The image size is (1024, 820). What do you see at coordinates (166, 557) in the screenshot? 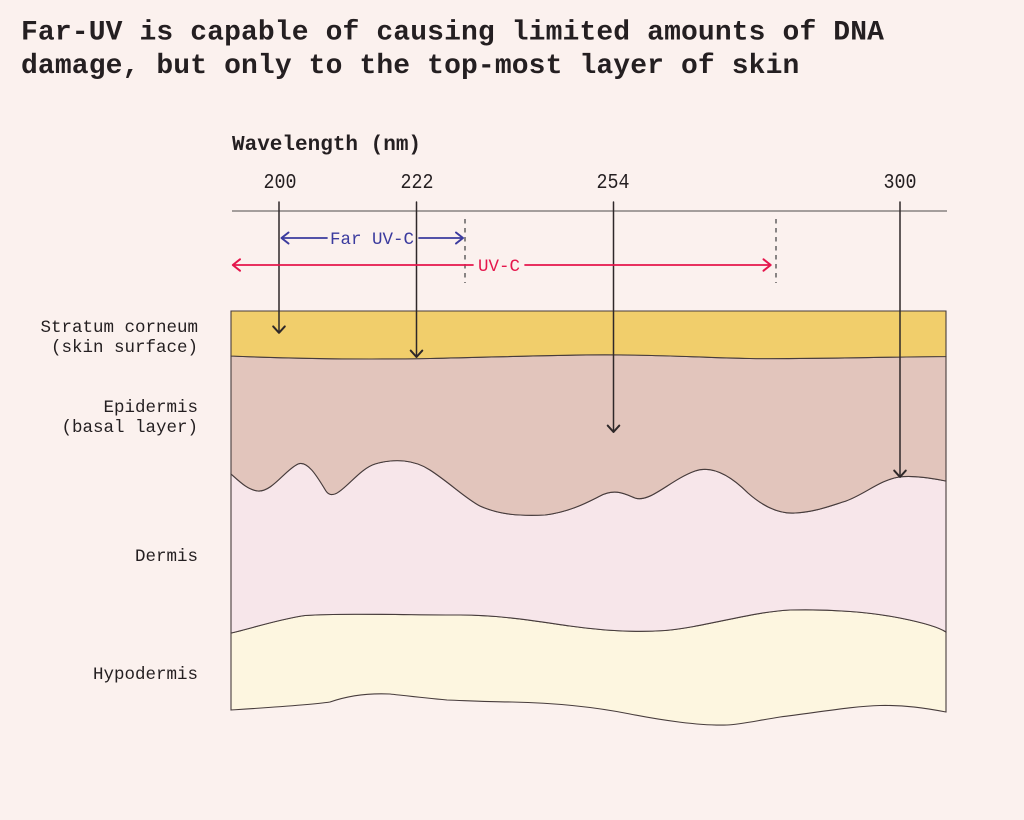
I see `svg-text: Dermis` at bounding box center [166, 557].